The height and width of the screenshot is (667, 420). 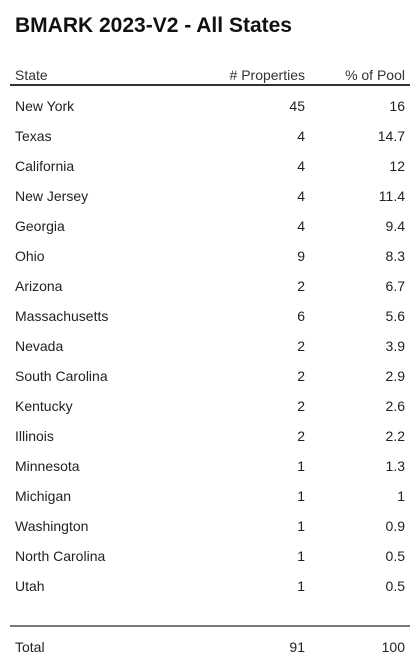 What do you see at coordinates (52, 196) in the screenshot?
I see `cell-state: New Jersey` at bounding box center [52, 196].